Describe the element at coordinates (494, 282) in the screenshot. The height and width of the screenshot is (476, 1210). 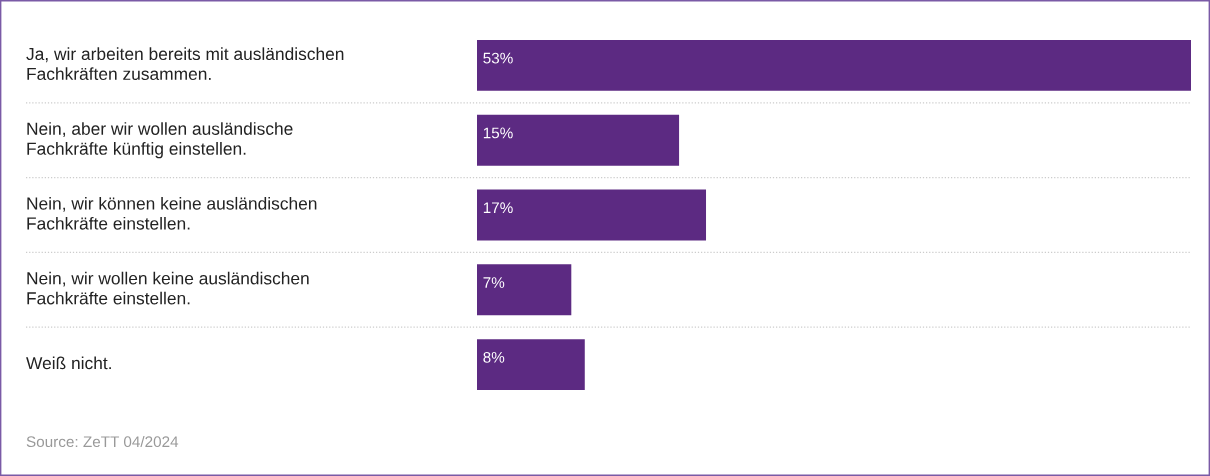
I see `data-label: 7%` at that location.